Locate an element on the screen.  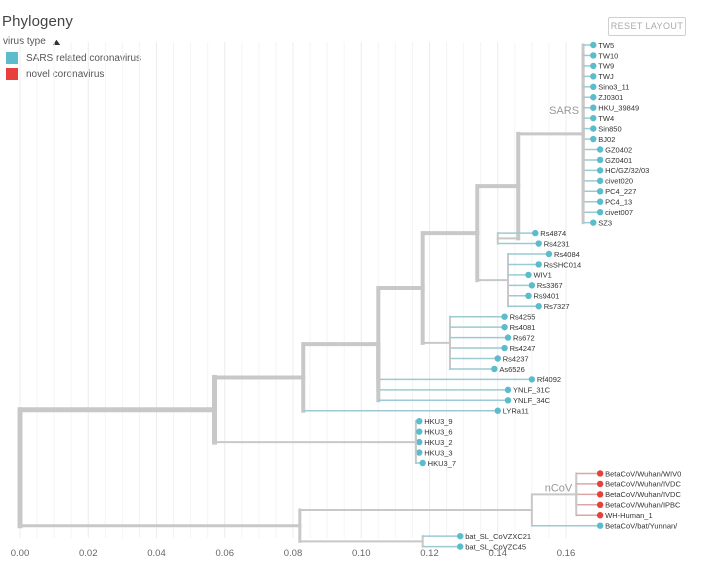
tip-label: YNLF_34C is located at coordinates (532, 400).